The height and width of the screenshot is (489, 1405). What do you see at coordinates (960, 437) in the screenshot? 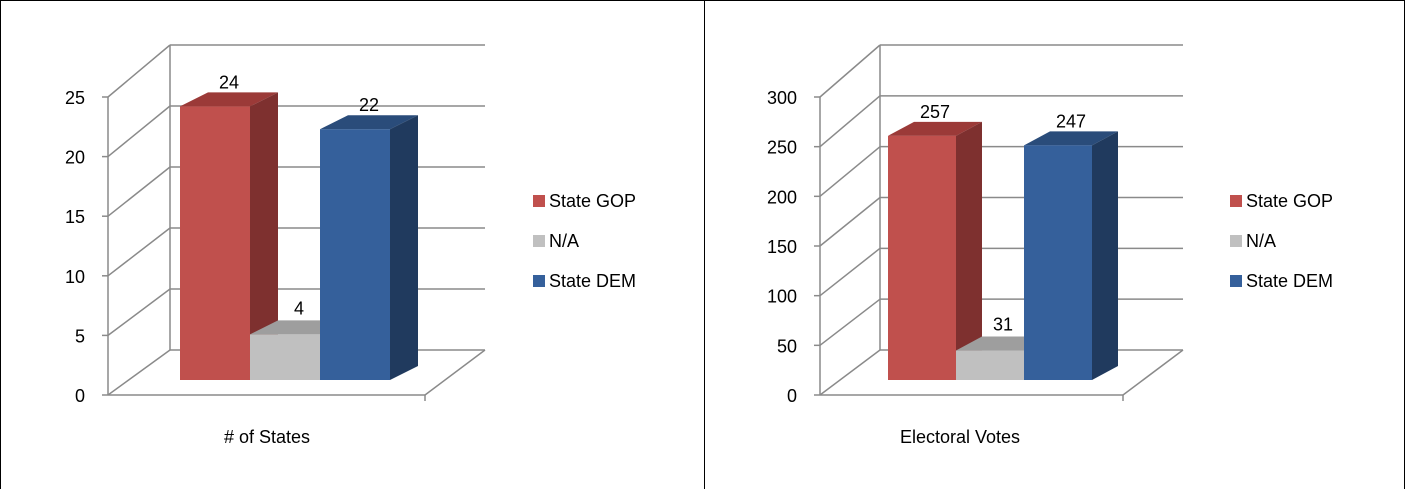
I see `x-axis-label: Electoral Votes` at bounding box center [960, 437].